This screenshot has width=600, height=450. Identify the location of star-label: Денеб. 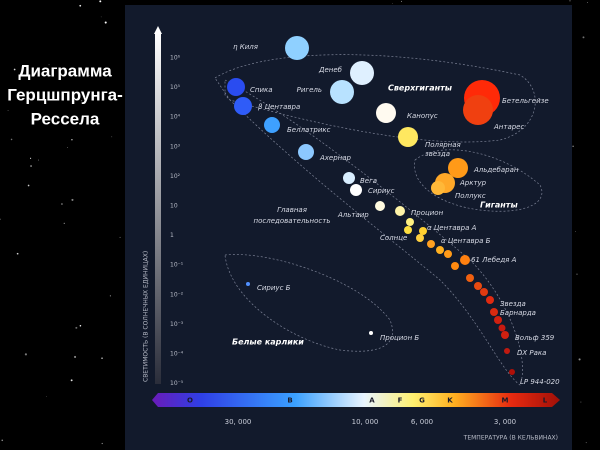
(330, 70).